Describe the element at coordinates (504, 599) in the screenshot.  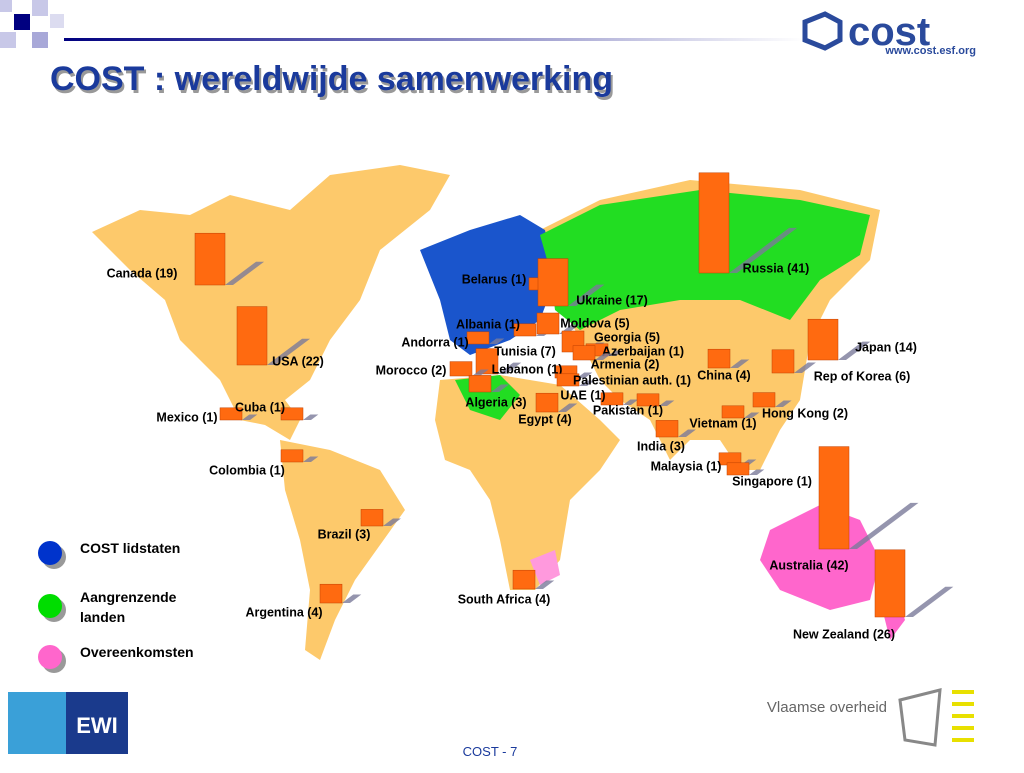
I see `country-label: South Africa (4)` at that location.